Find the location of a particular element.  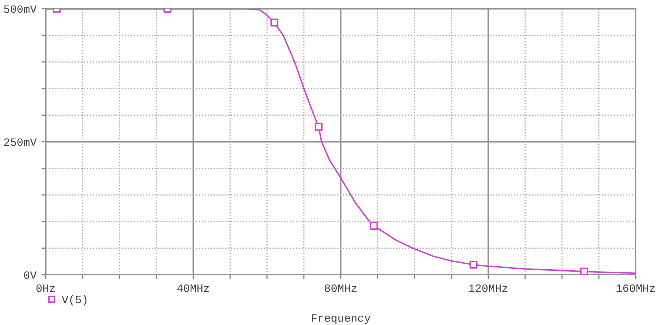

x-tick-label: 40MHz is located at coordinates (193, 288).